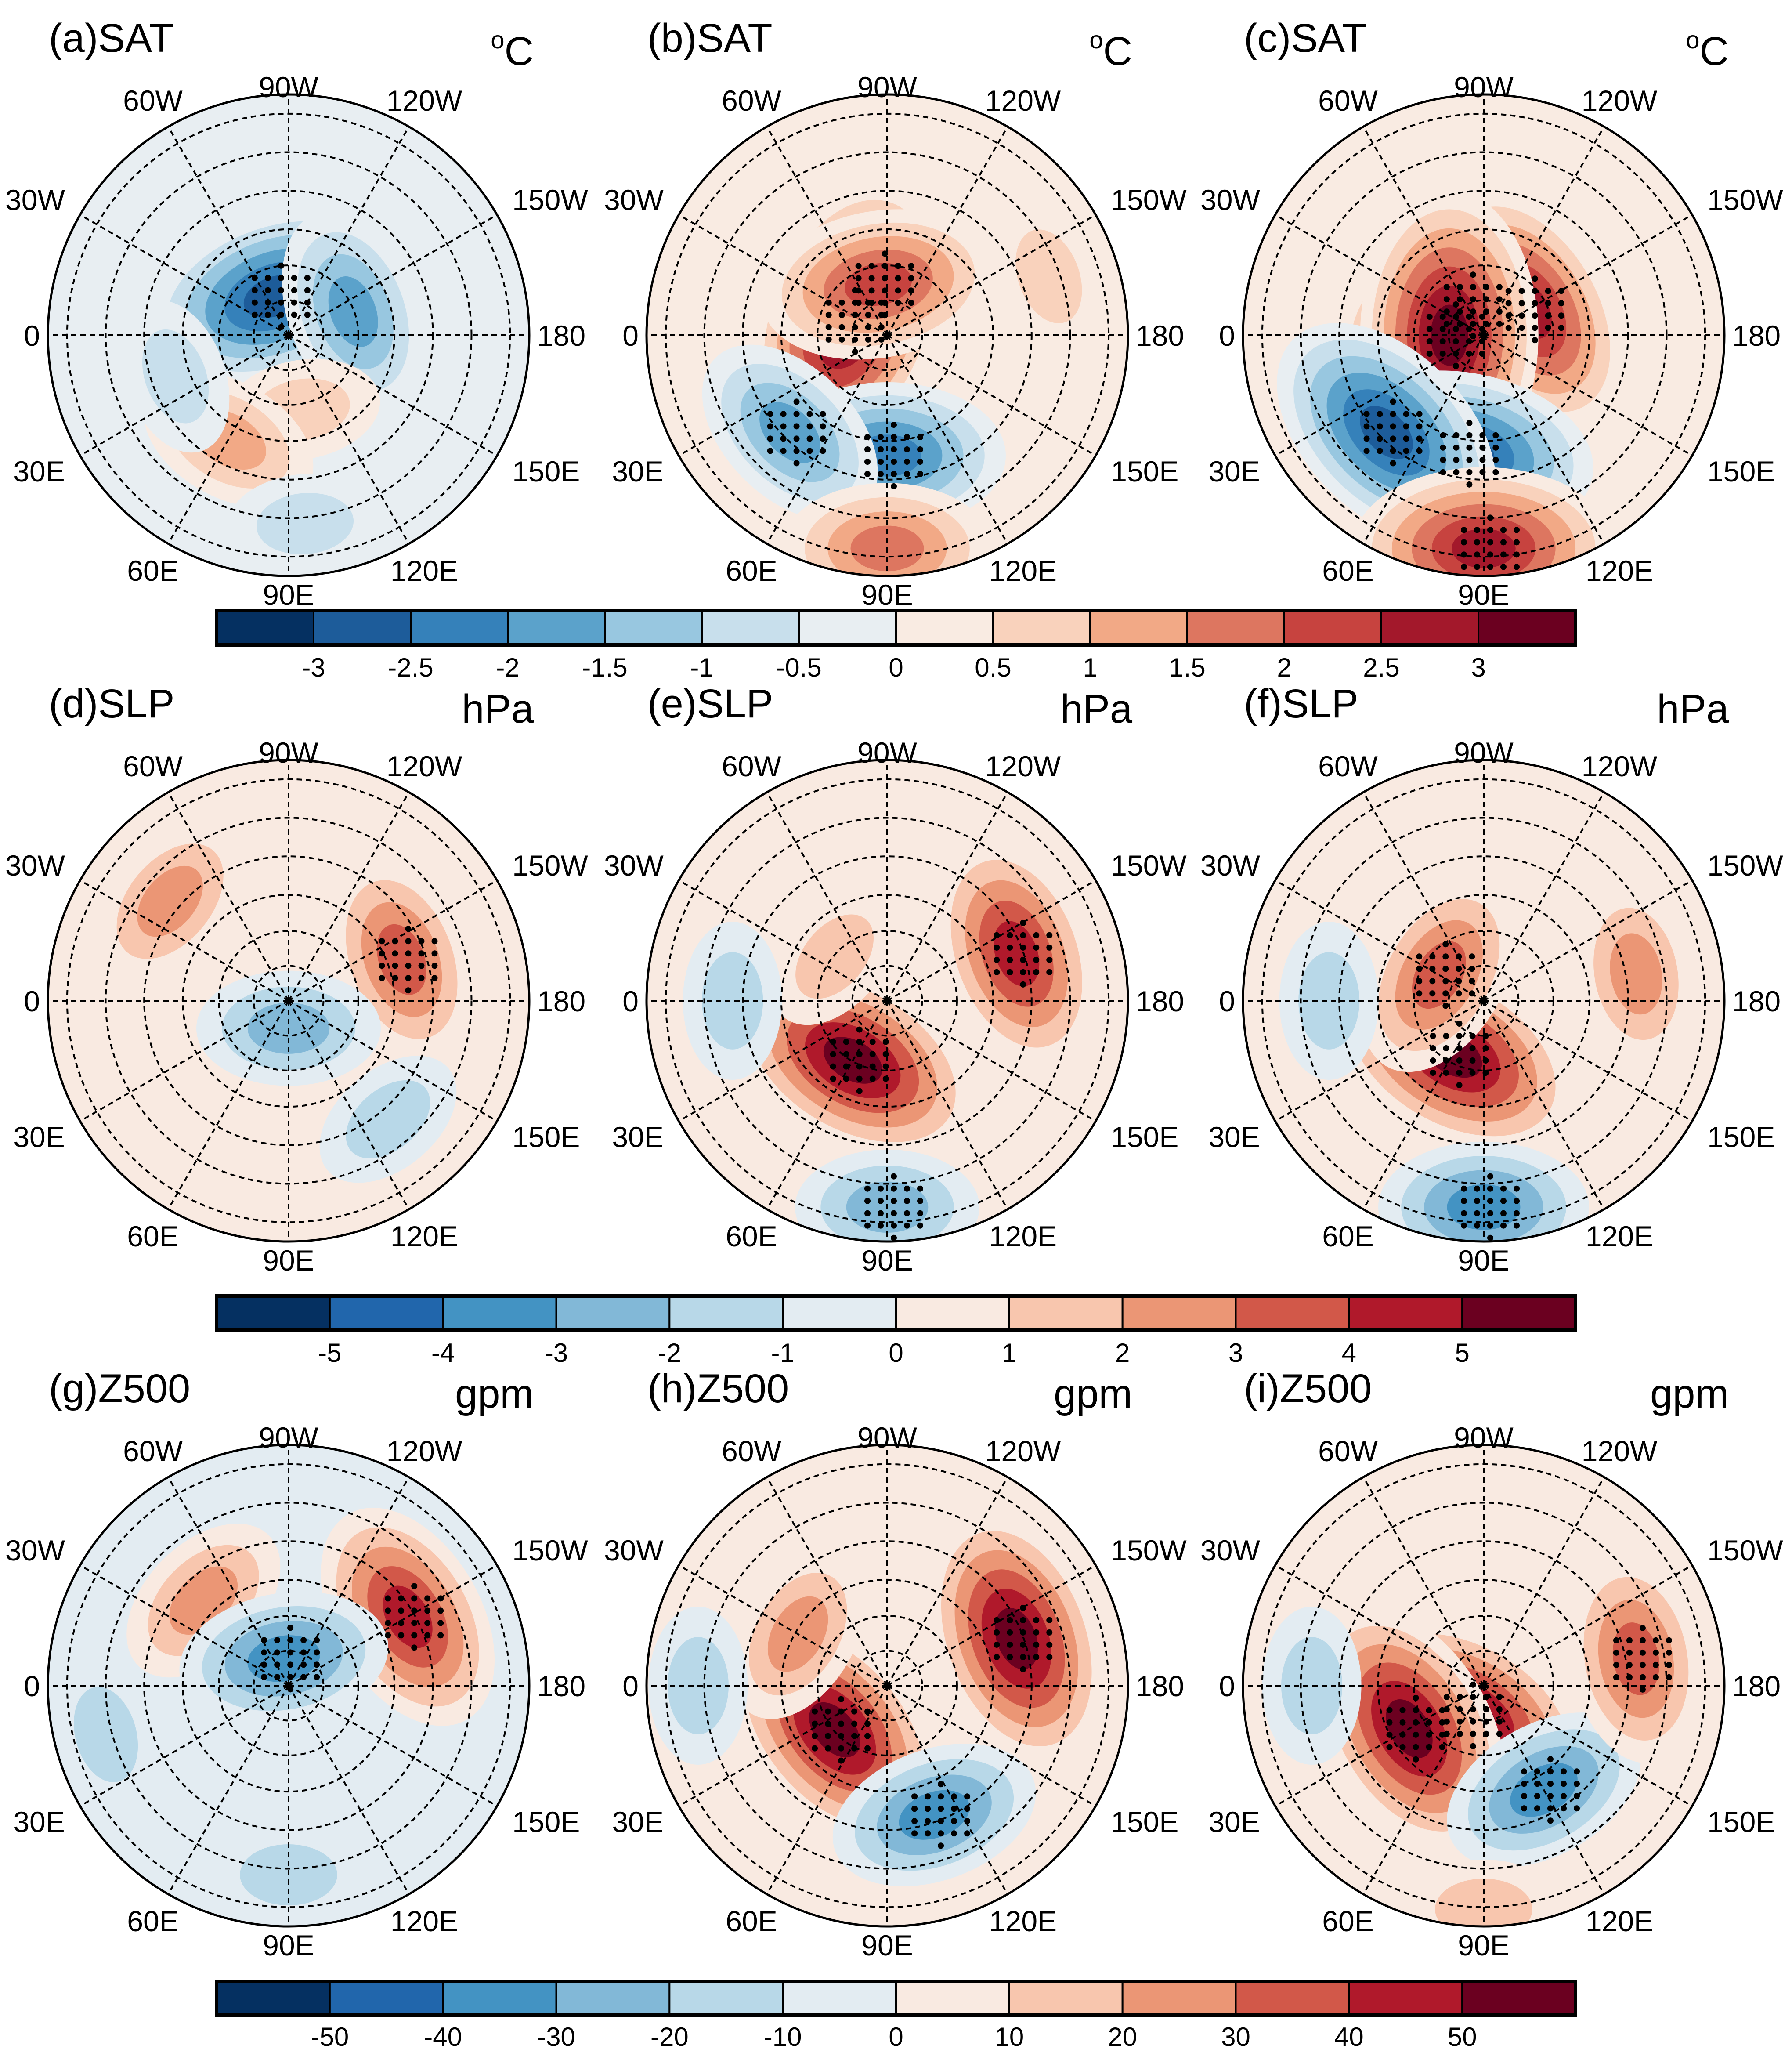 This screenshot has width=1792, height=2056. I want to click on colorbar-tick-label: -2, so click(669, 1353).